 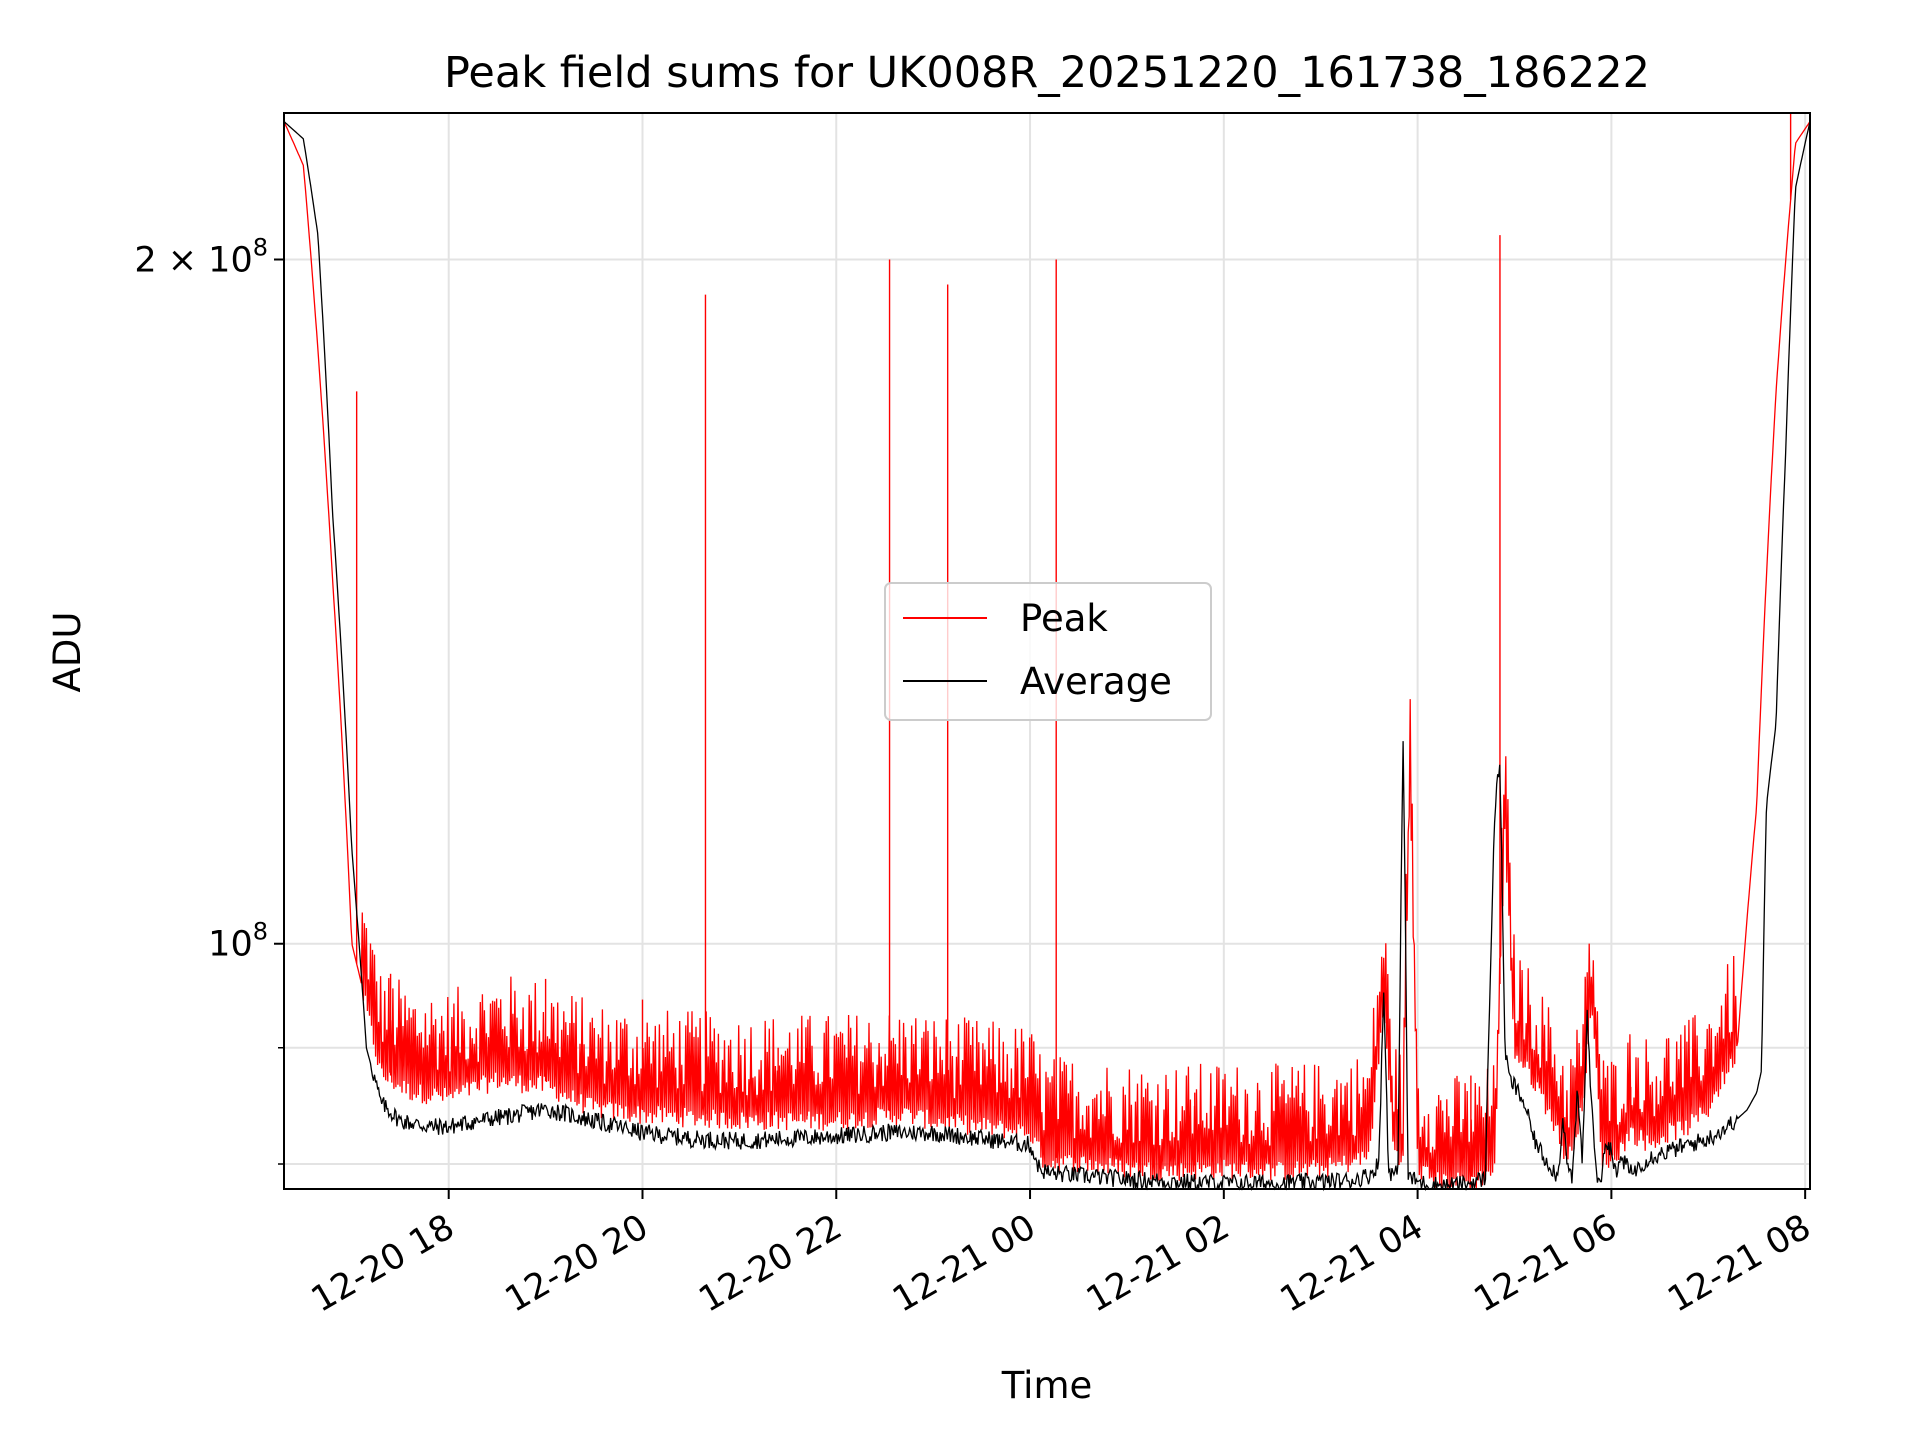 I want to click on legend-peak-label: Peak, so click(x=1064, y=618).